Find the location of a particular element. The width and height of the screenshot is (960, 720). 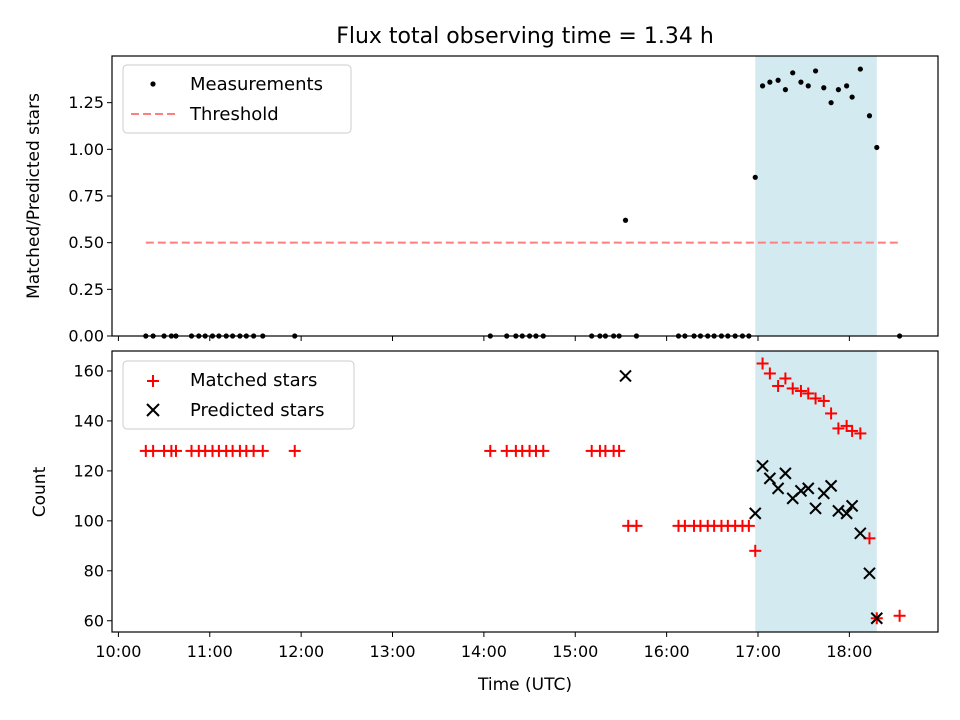

legend-predicted-label: Predicted stars is located at coordinates (257, 410).